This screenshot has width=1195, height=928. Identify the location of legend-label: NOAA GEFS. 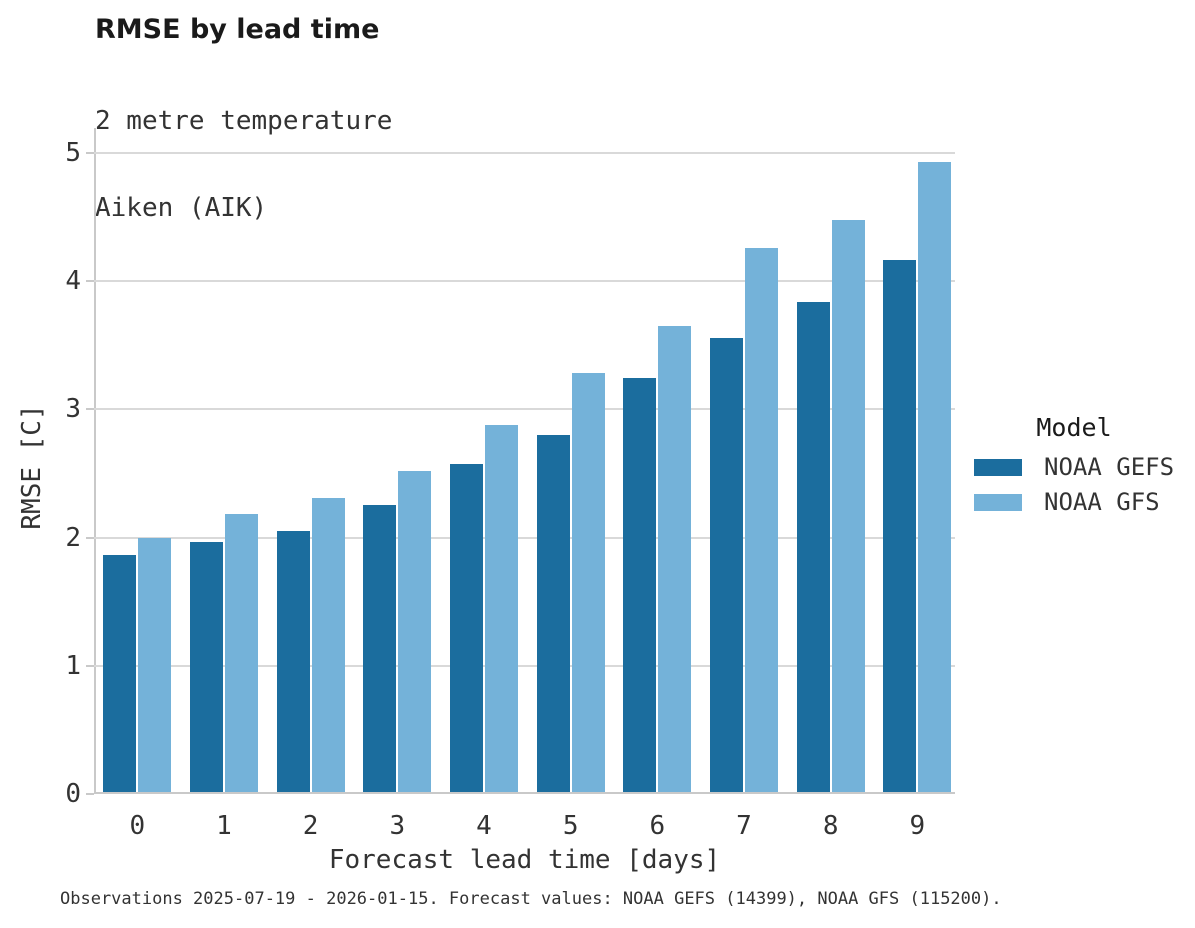
(1109, 467).